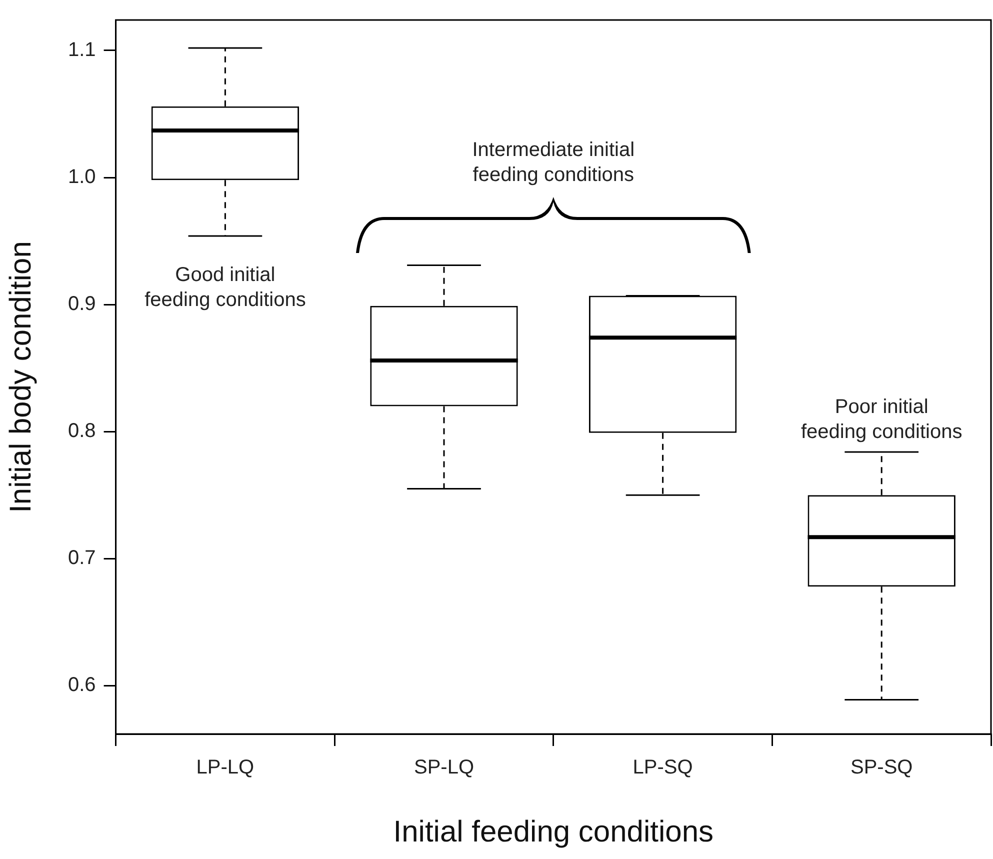 This screenshot has height=859, width=993. I want to click on x-axis-title: Initial feeding conditions, so click(553, 831).